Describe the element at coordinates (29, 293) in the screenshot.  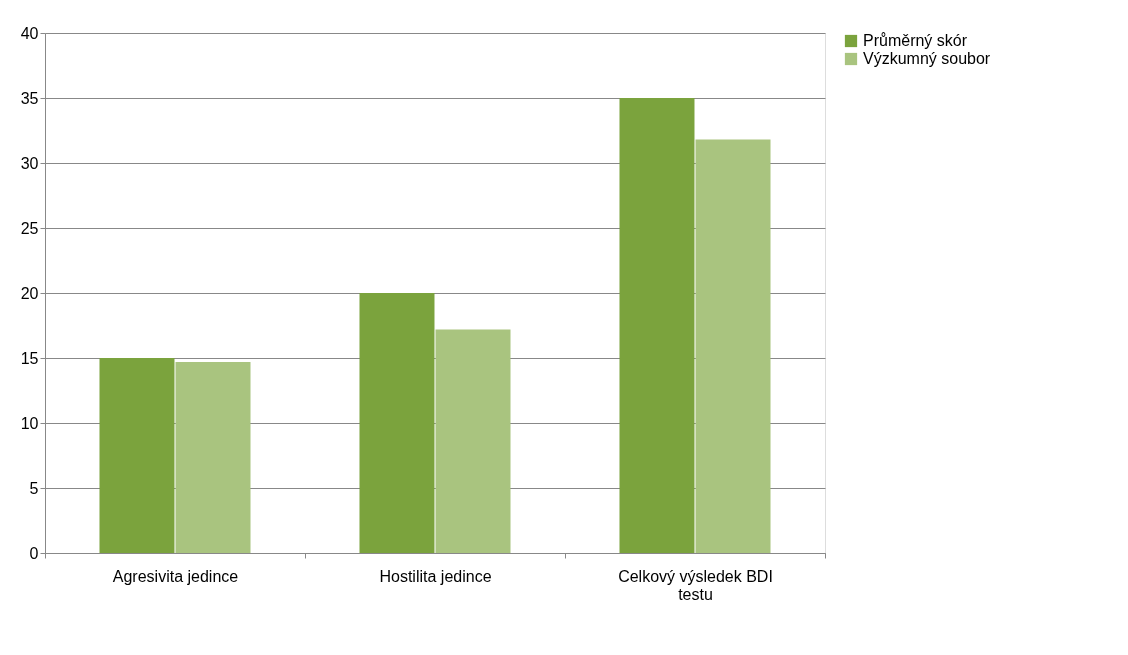
I see `y-tick-label: 20` at that location.